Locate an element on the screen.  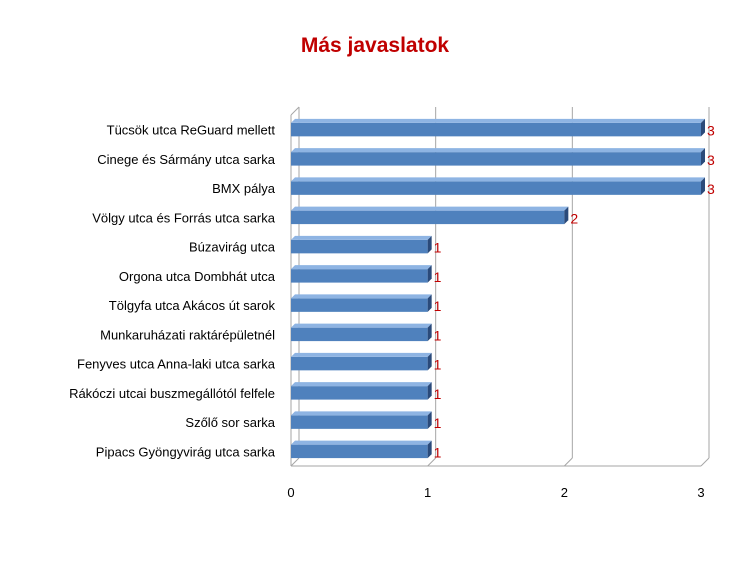
category-label: Tölgyfa utca Akácos út sarok is located at coordinates (192, 305).